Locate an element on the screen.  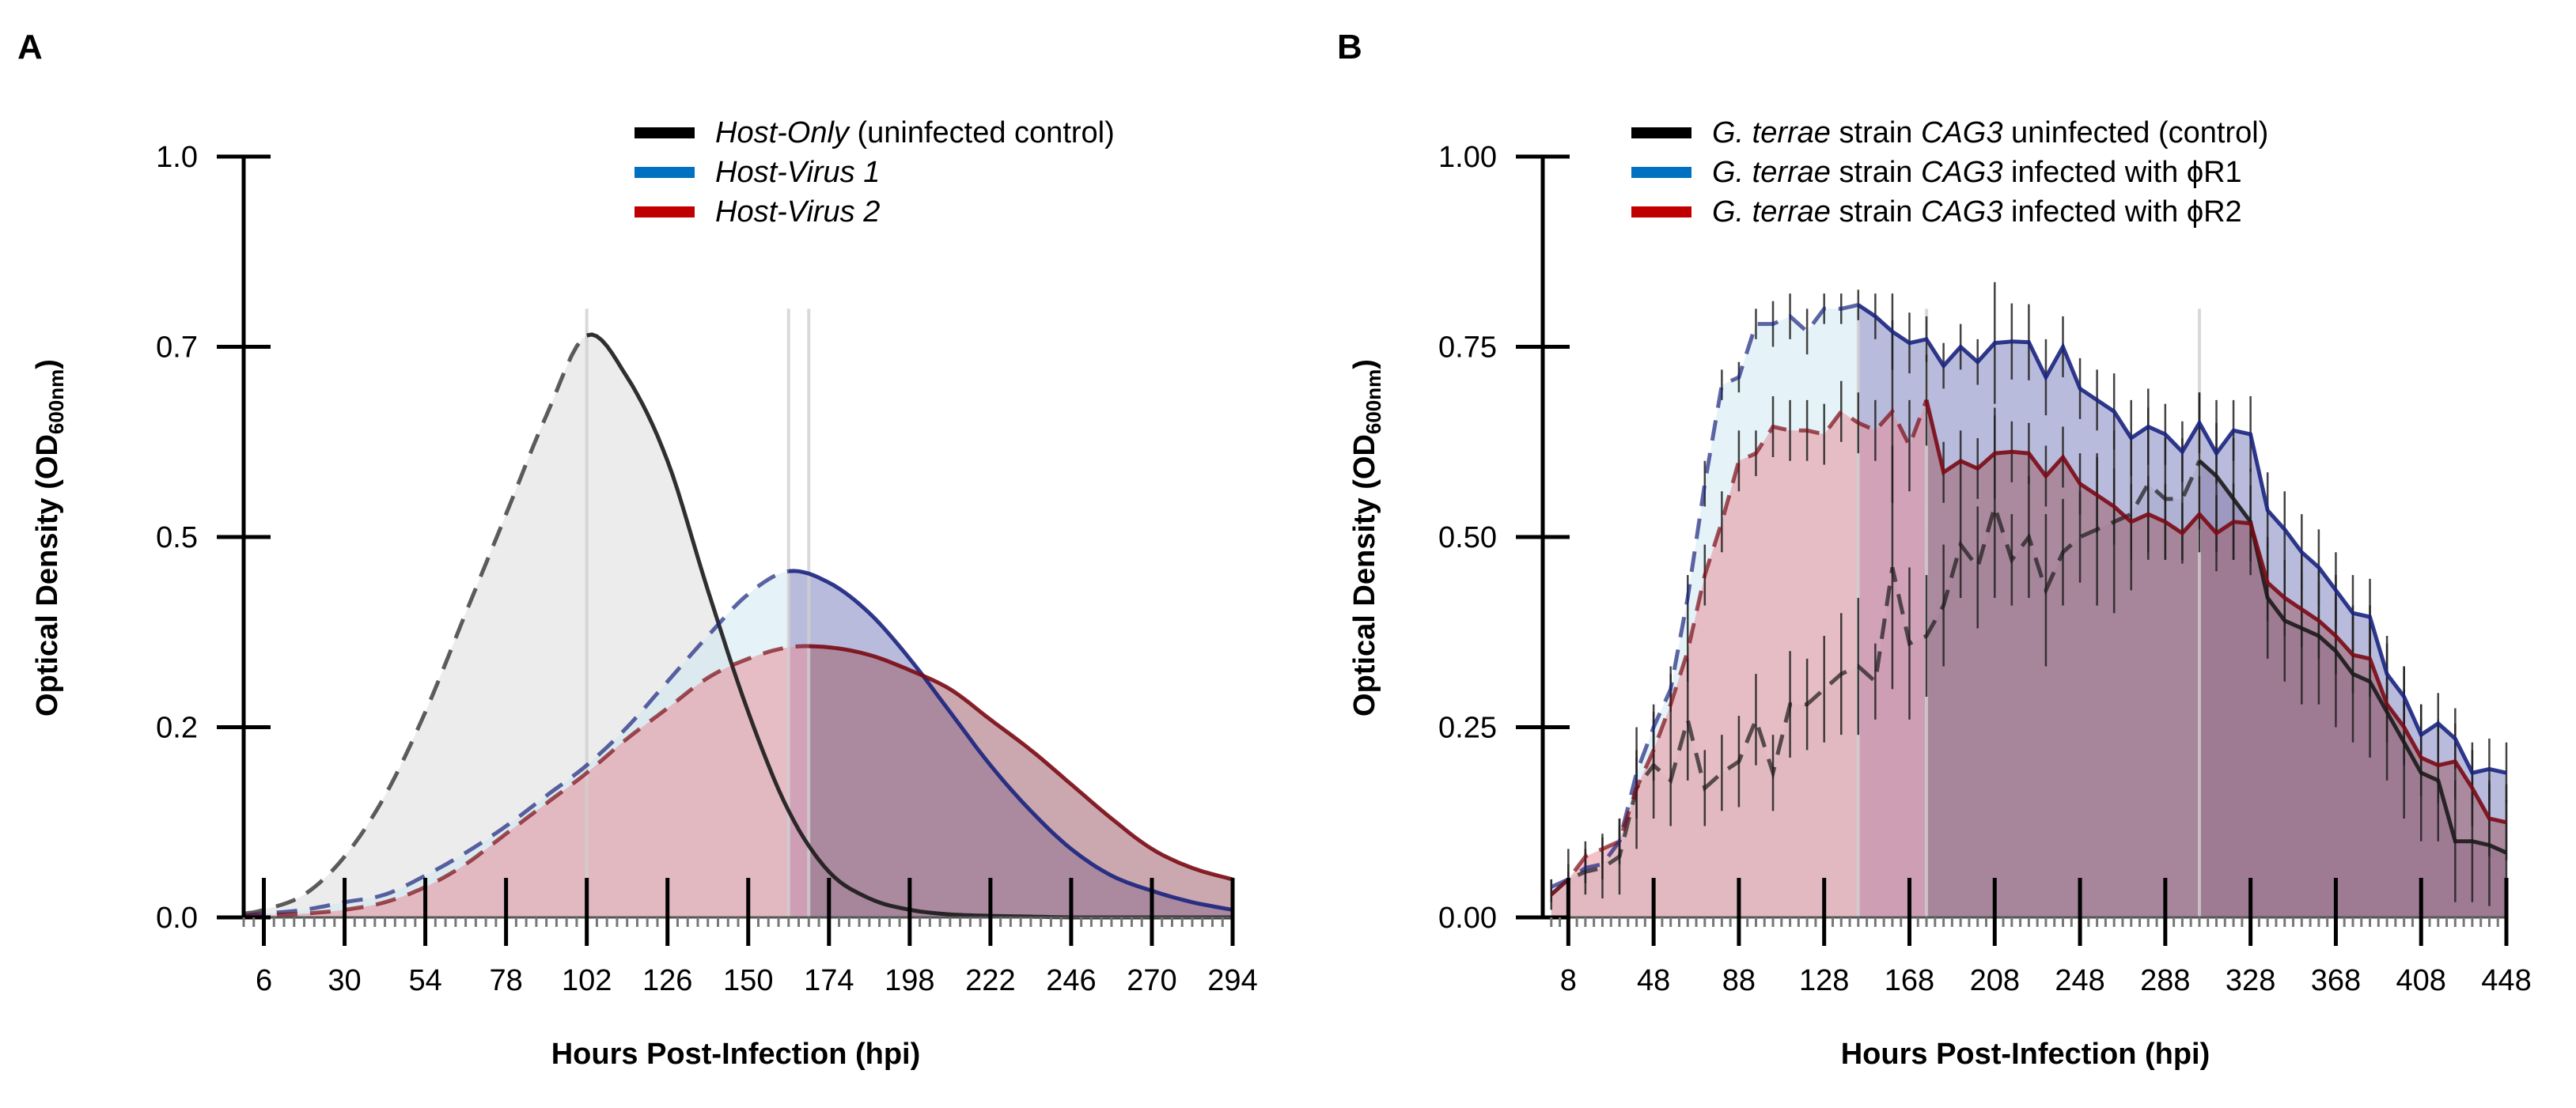
legend-text-part: infected with ϕR1 is located at coordinates (2121, 172).